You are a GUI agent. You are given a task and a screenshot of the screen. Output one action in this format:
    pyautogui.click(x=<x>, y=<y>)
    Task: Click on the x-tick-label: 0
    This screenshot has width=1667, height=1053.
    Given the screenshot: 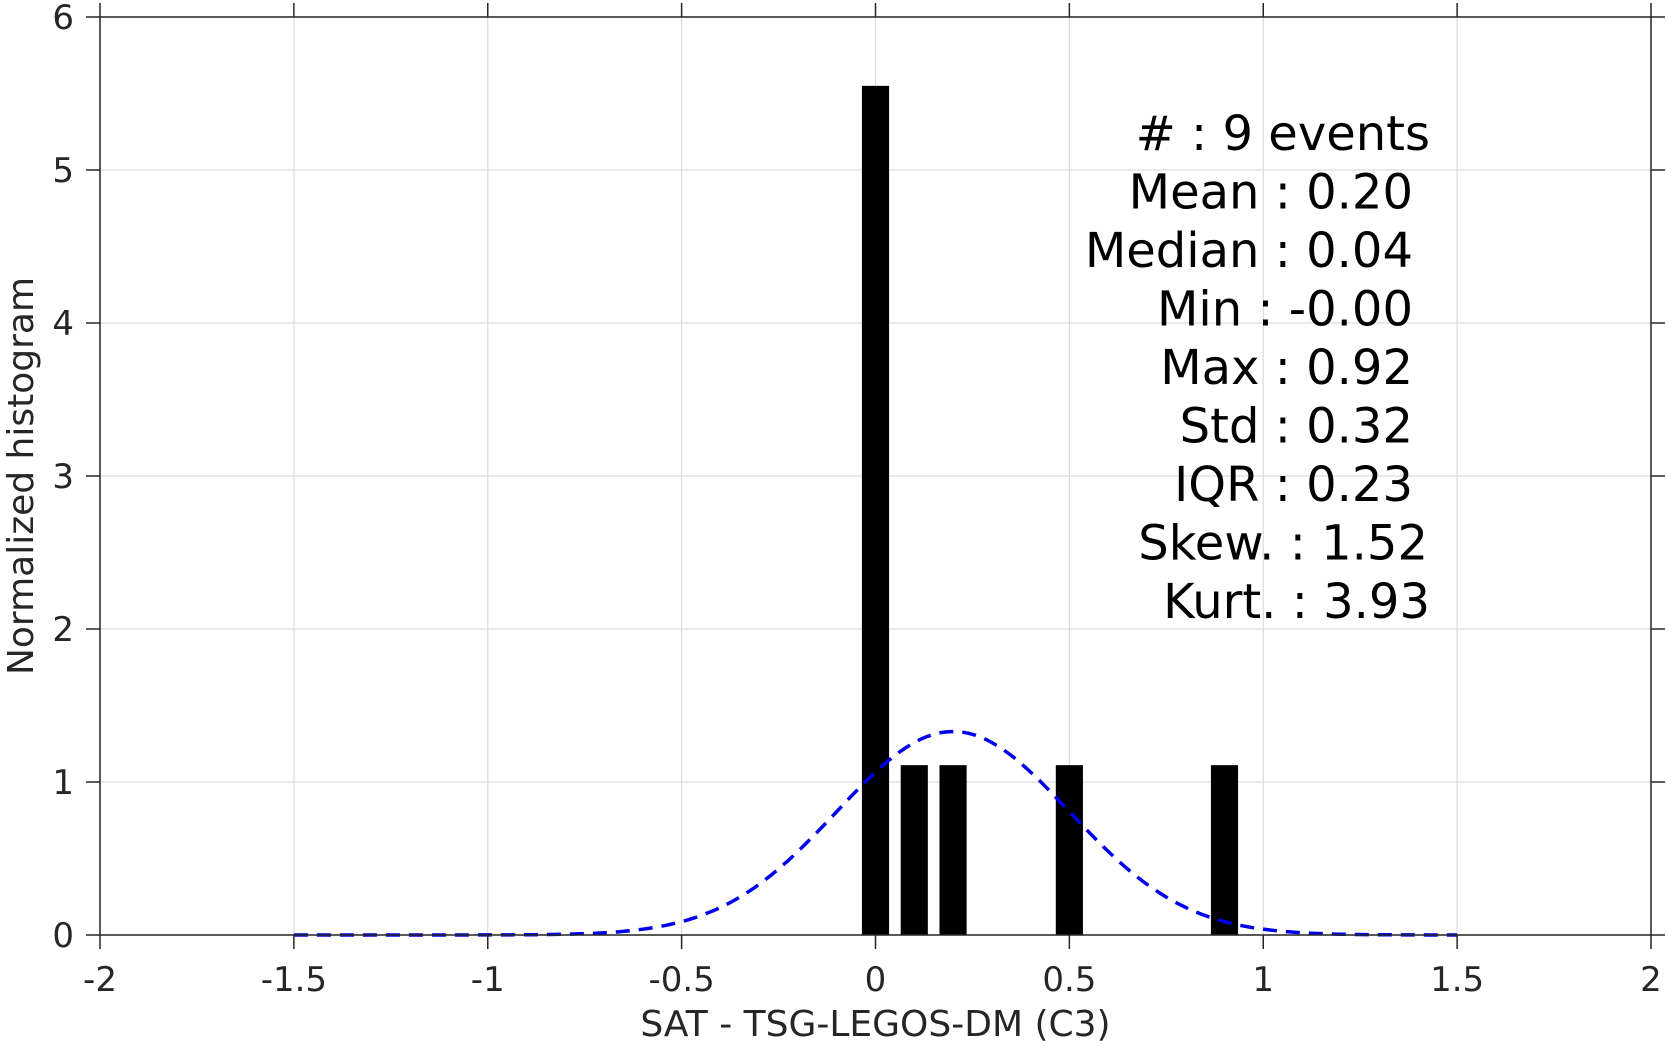 What is the action you would take?
    pyautogui.click(x=876, y=980)
    